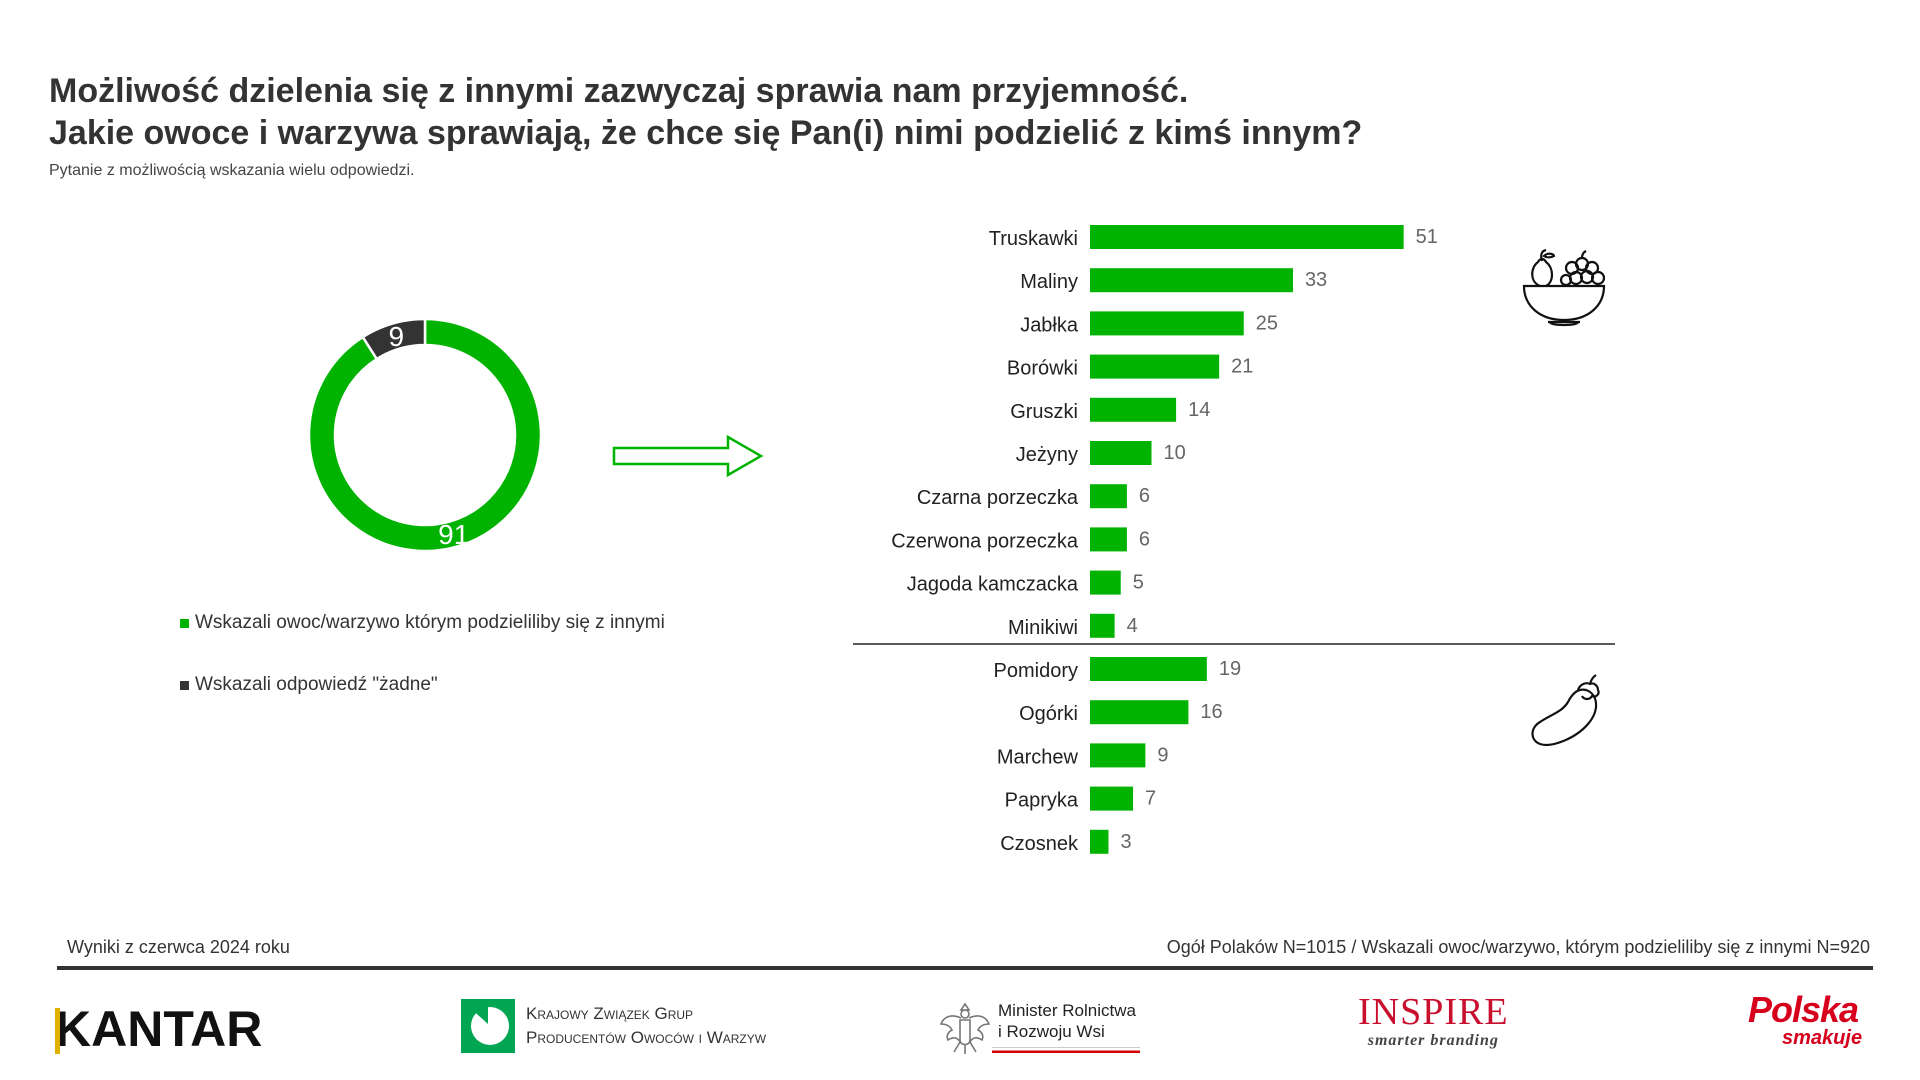 The height and width of the screenshot is (1080, 1920). I want to click on donut-value-label-0: 91, so click(453, 534).